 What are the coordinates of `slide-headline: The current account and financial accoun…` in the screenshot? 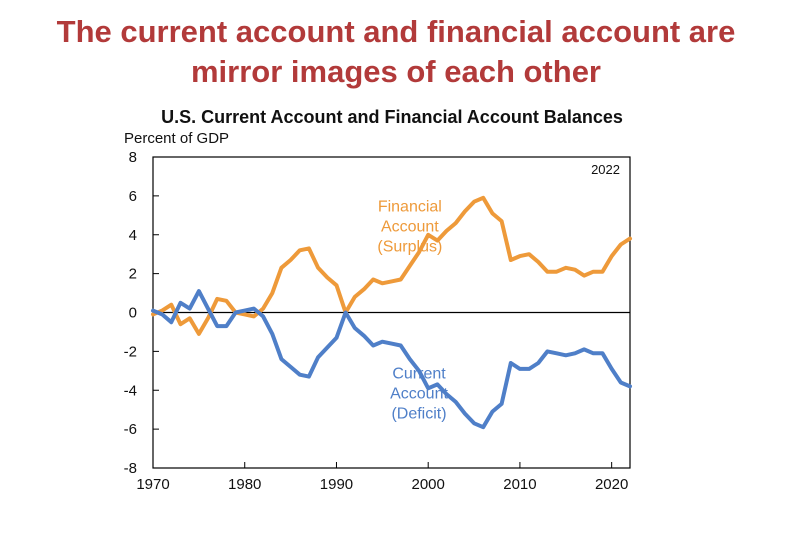 It's located at (396, 52).